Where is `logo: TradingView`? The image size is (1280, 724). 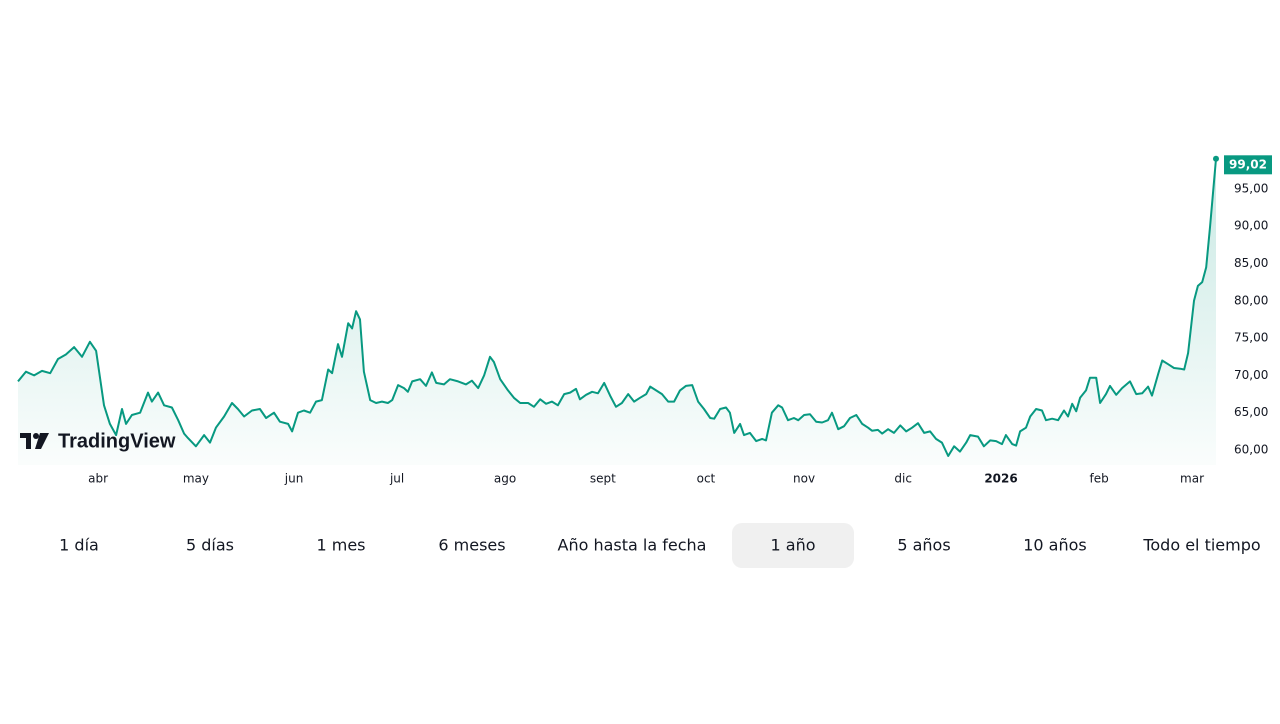
logo: TradingView is located at coordinates (98, 441).